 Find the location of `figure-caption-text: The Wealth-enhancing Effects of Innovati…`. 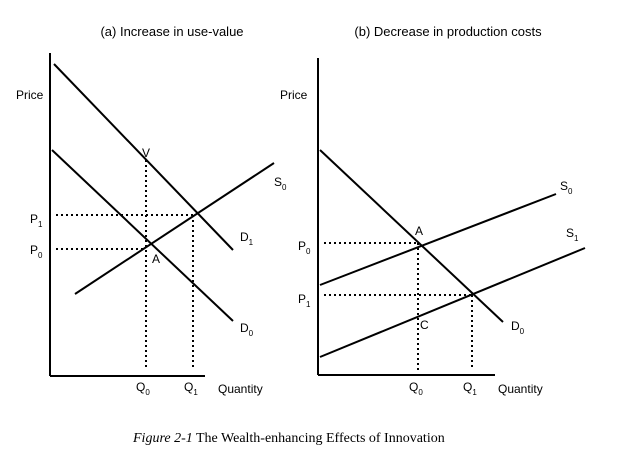

figure-caption-text: The Wealth-enhancing Effects of Innovati… is located at coordinates (319, 438).